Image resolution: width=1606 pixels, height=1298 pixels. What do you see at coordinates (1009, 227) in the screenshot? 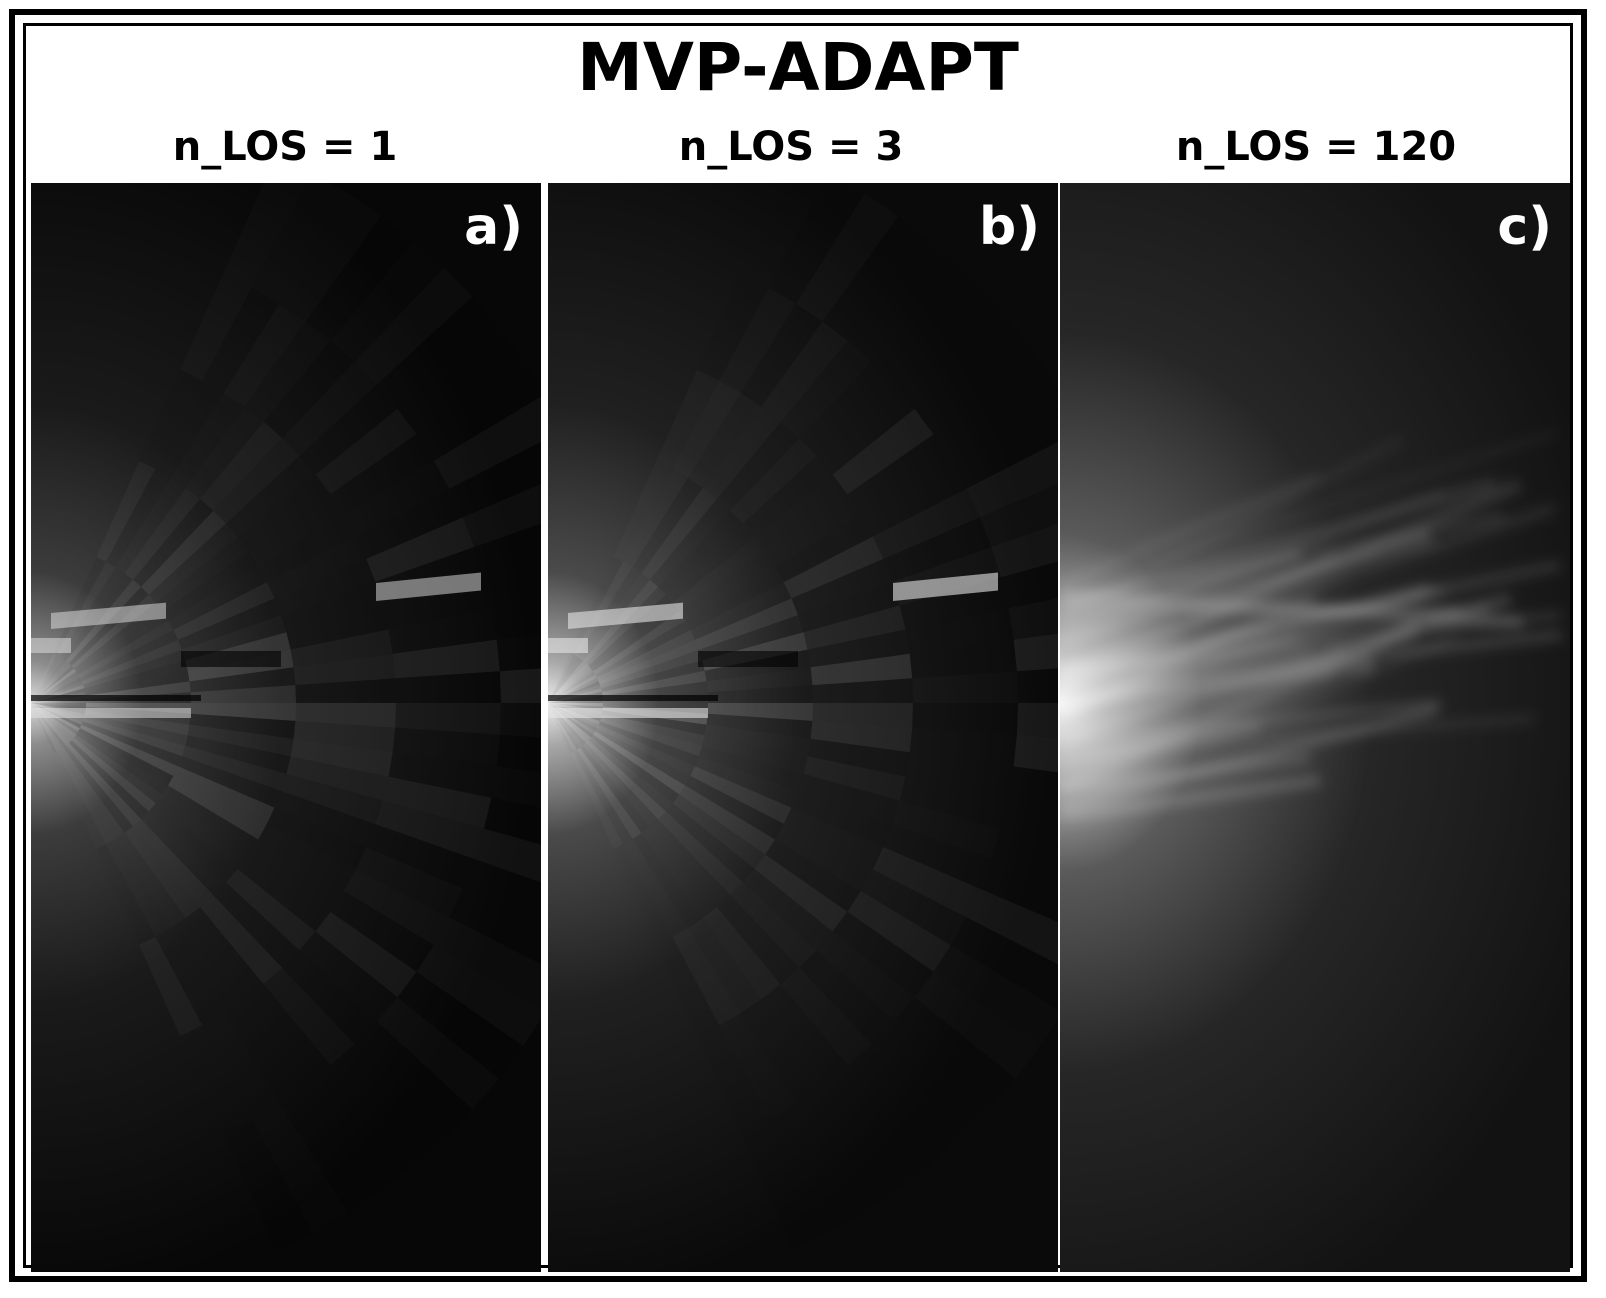
I see `panel-b-label: b)` at bounding box center [1009, 227].